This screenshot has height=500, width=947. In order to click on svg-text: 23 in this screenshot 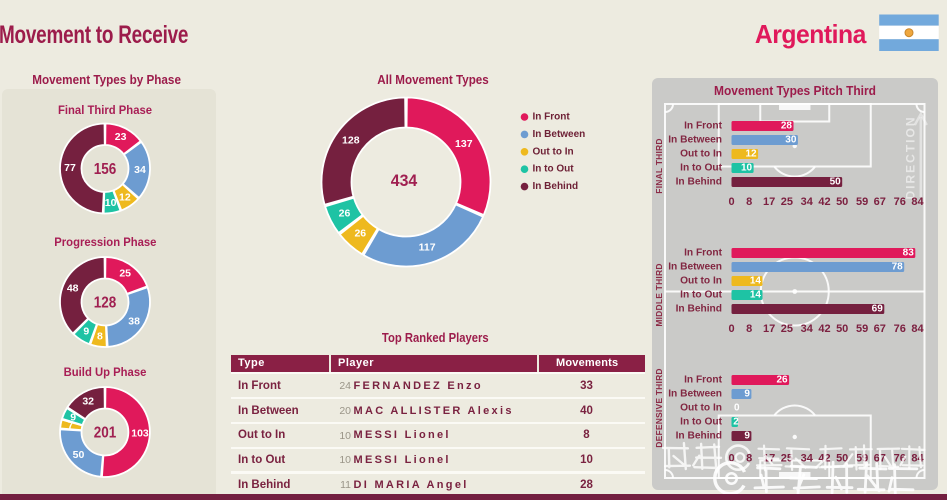, I will do `click(121, 137)`.